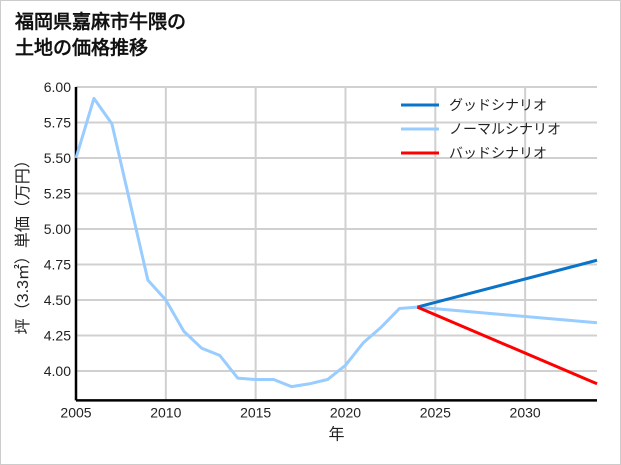  Describe the element at coordinates (336, 434) in the screenshot. I see `x-axis-label: 年` at that location.